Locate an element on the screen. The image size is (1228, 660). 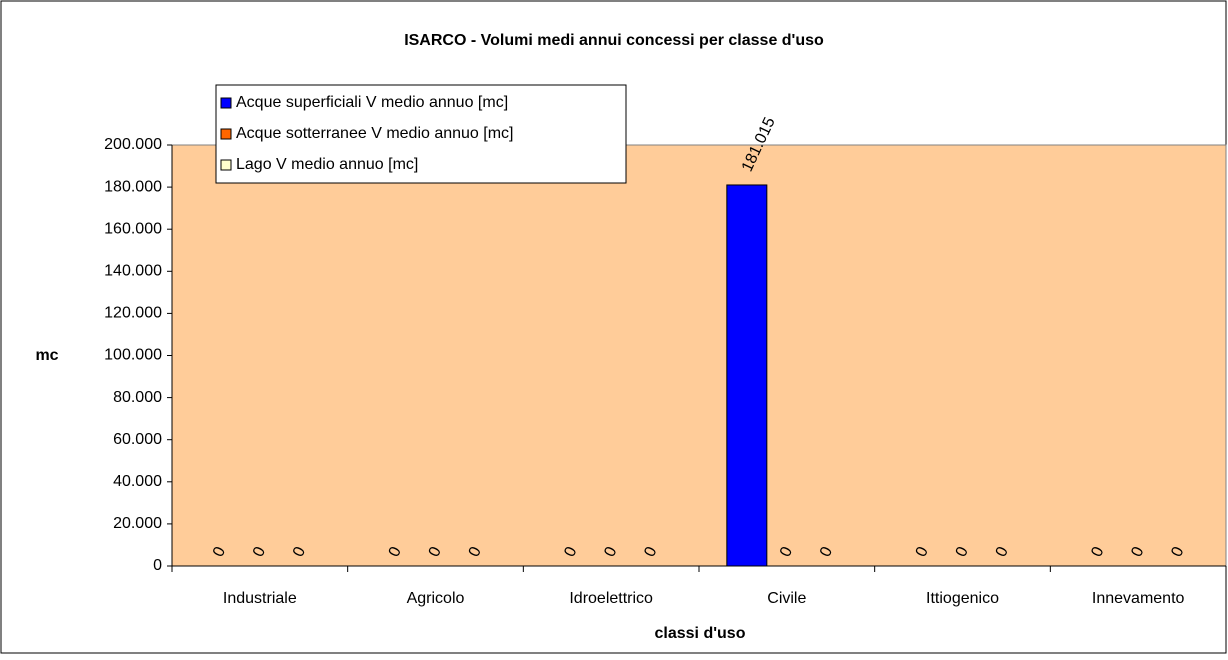
y-tick-label: 40.000 is located at coordinates (137, 481).